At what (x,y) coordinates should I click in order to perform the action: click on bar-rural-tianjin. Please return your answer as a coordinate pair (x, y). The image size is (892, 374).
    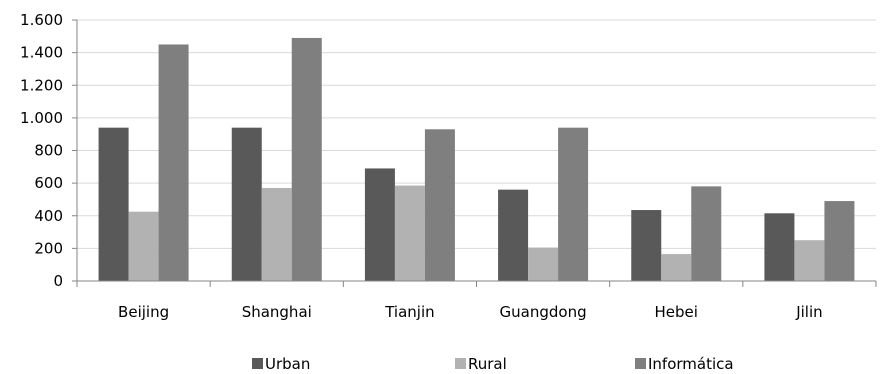
    Looking at the image, I should click on (409, 233).